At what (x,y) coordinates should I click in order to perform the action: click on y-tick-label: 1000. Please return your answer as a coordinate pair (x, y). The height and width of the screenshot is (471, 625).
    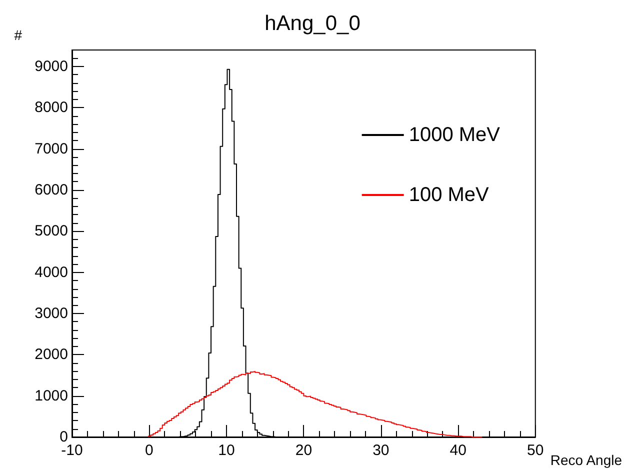
    Looking at the image, I should click on (51, 395).